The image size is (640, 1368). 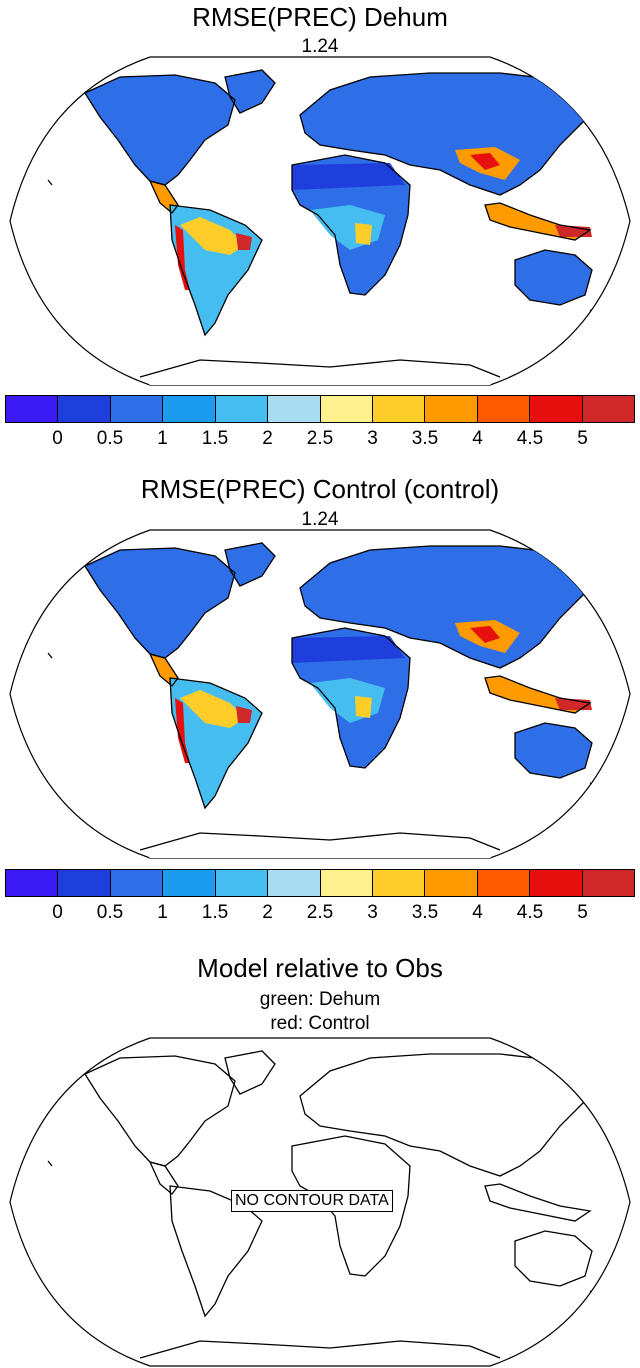 What do you see at coordinates (320, 489) in the screenshot?
I see `panel2-title: RMSE(PREC) Control (control)` at bounding box center [320, 489].